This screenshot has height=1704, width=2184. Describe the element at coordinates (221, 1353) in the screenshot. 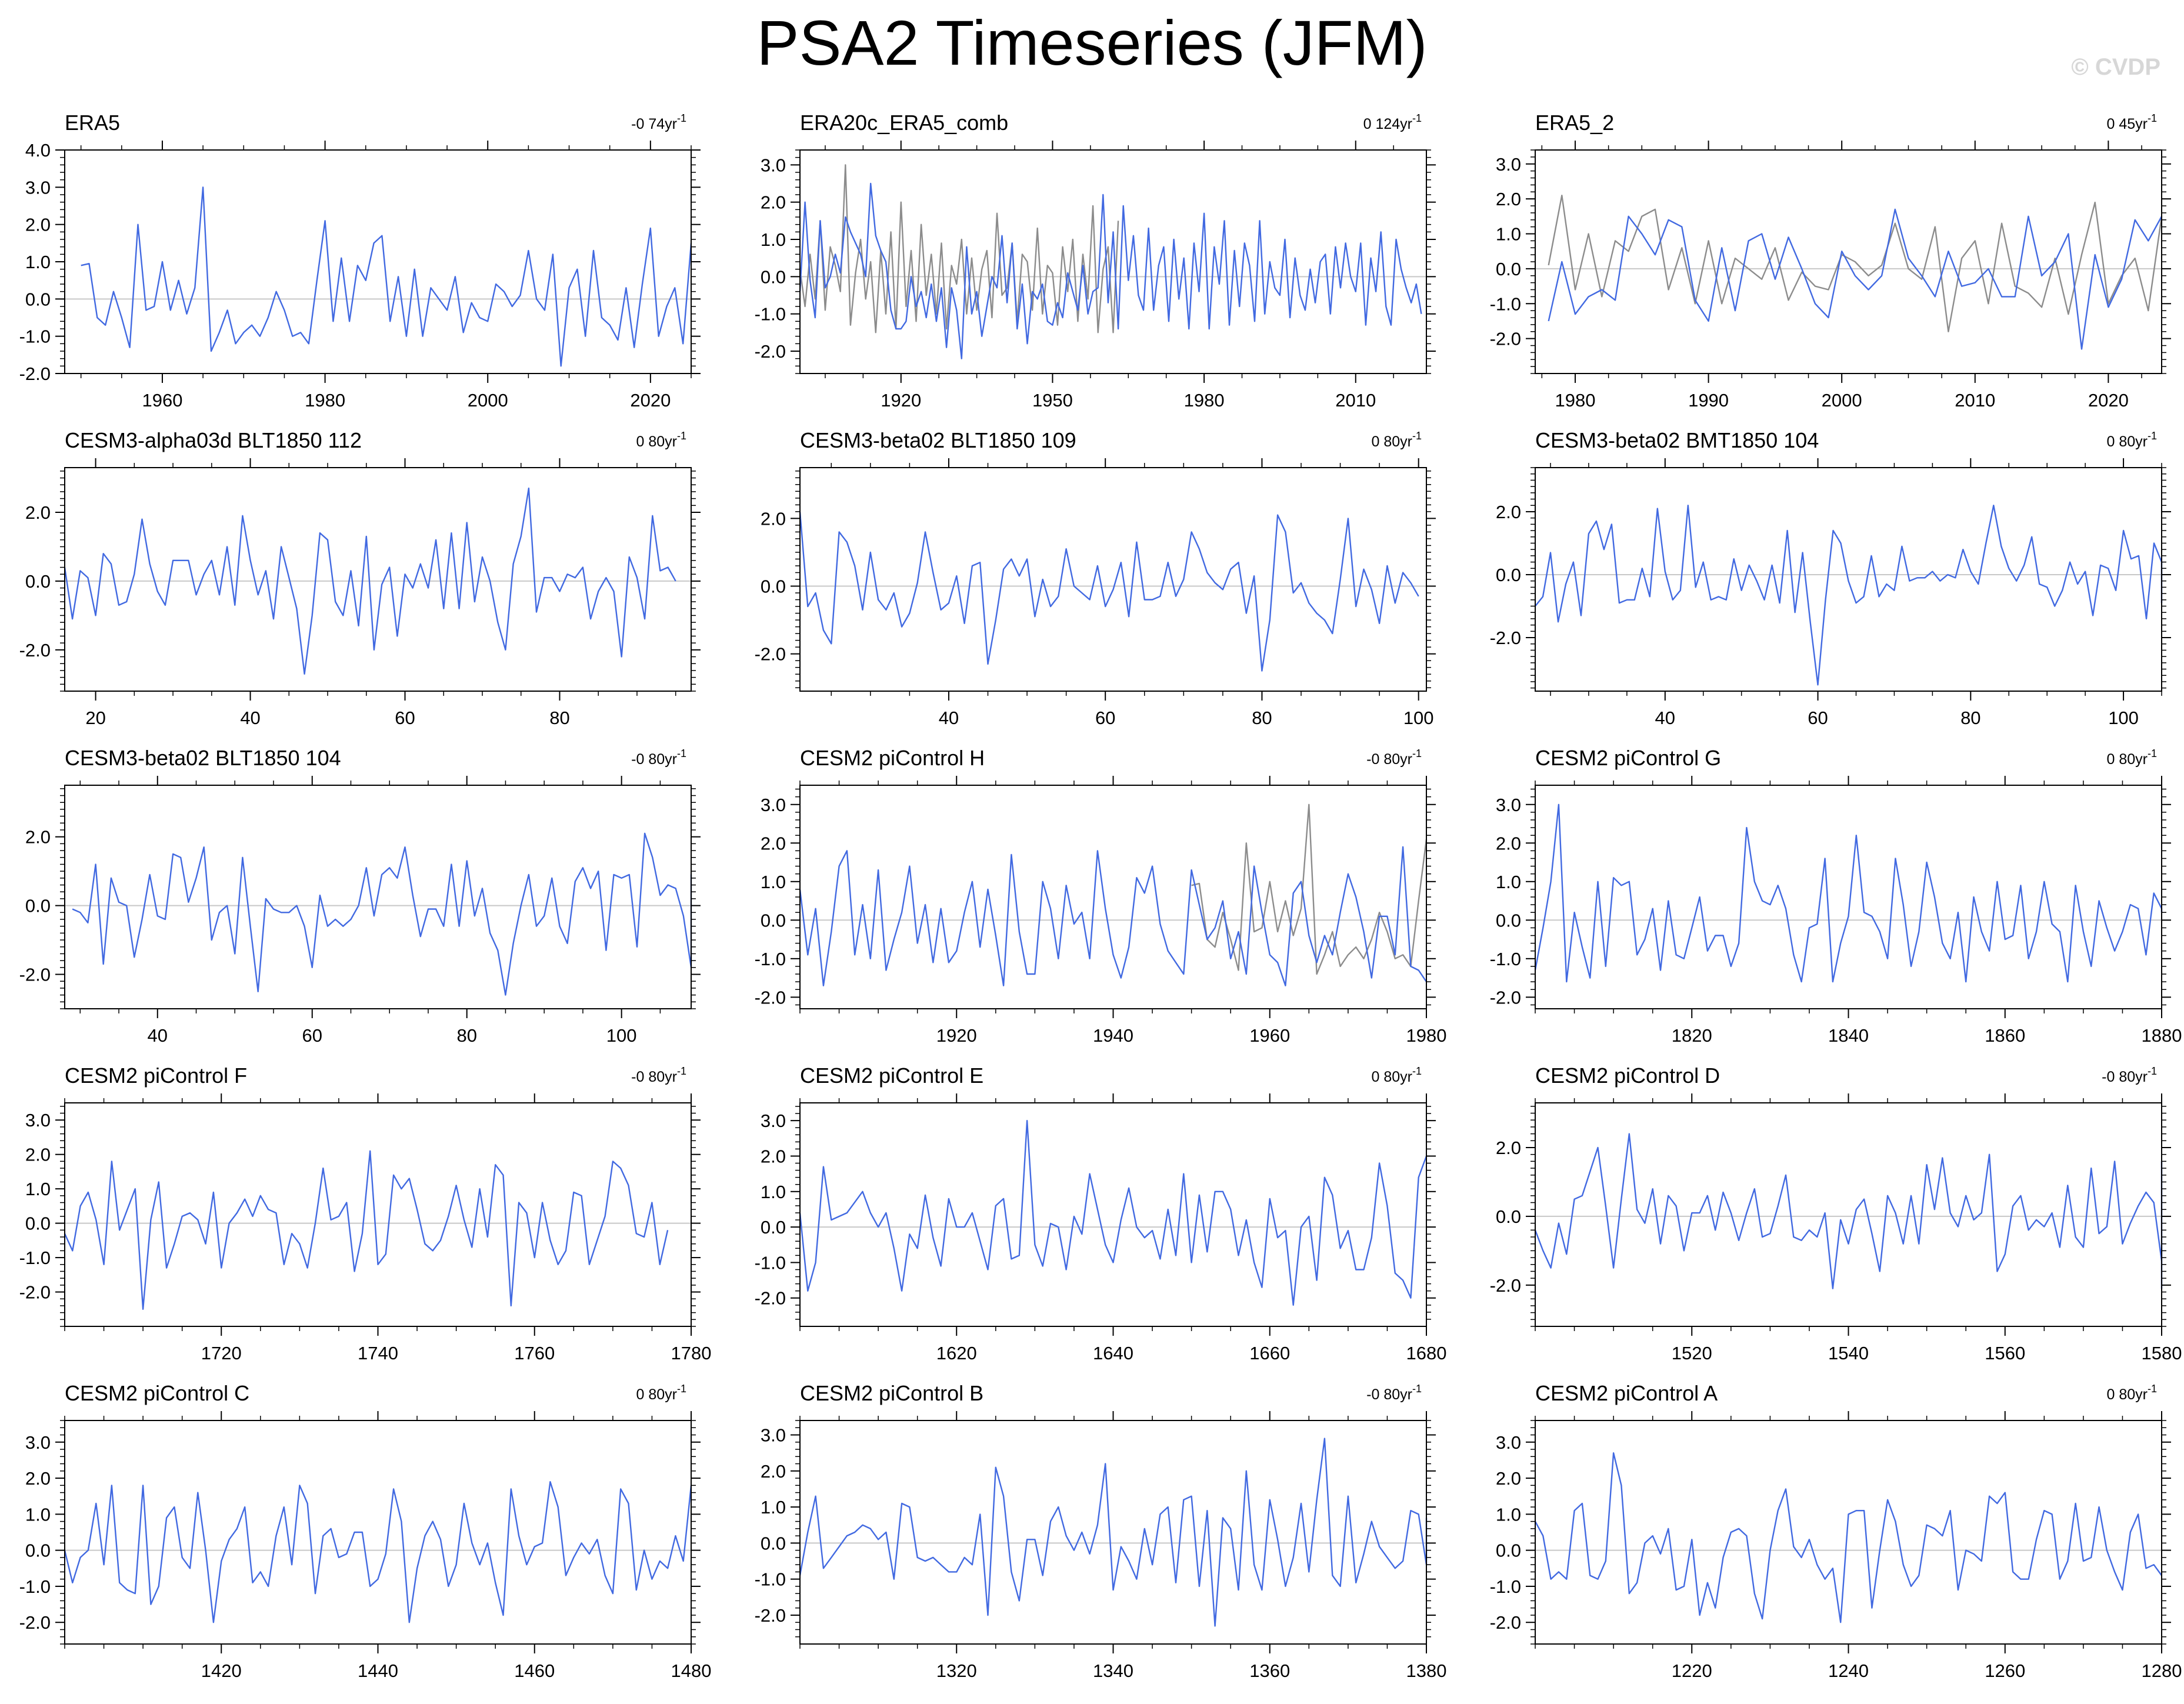

I see `x-tick-label: 1720` at that location.